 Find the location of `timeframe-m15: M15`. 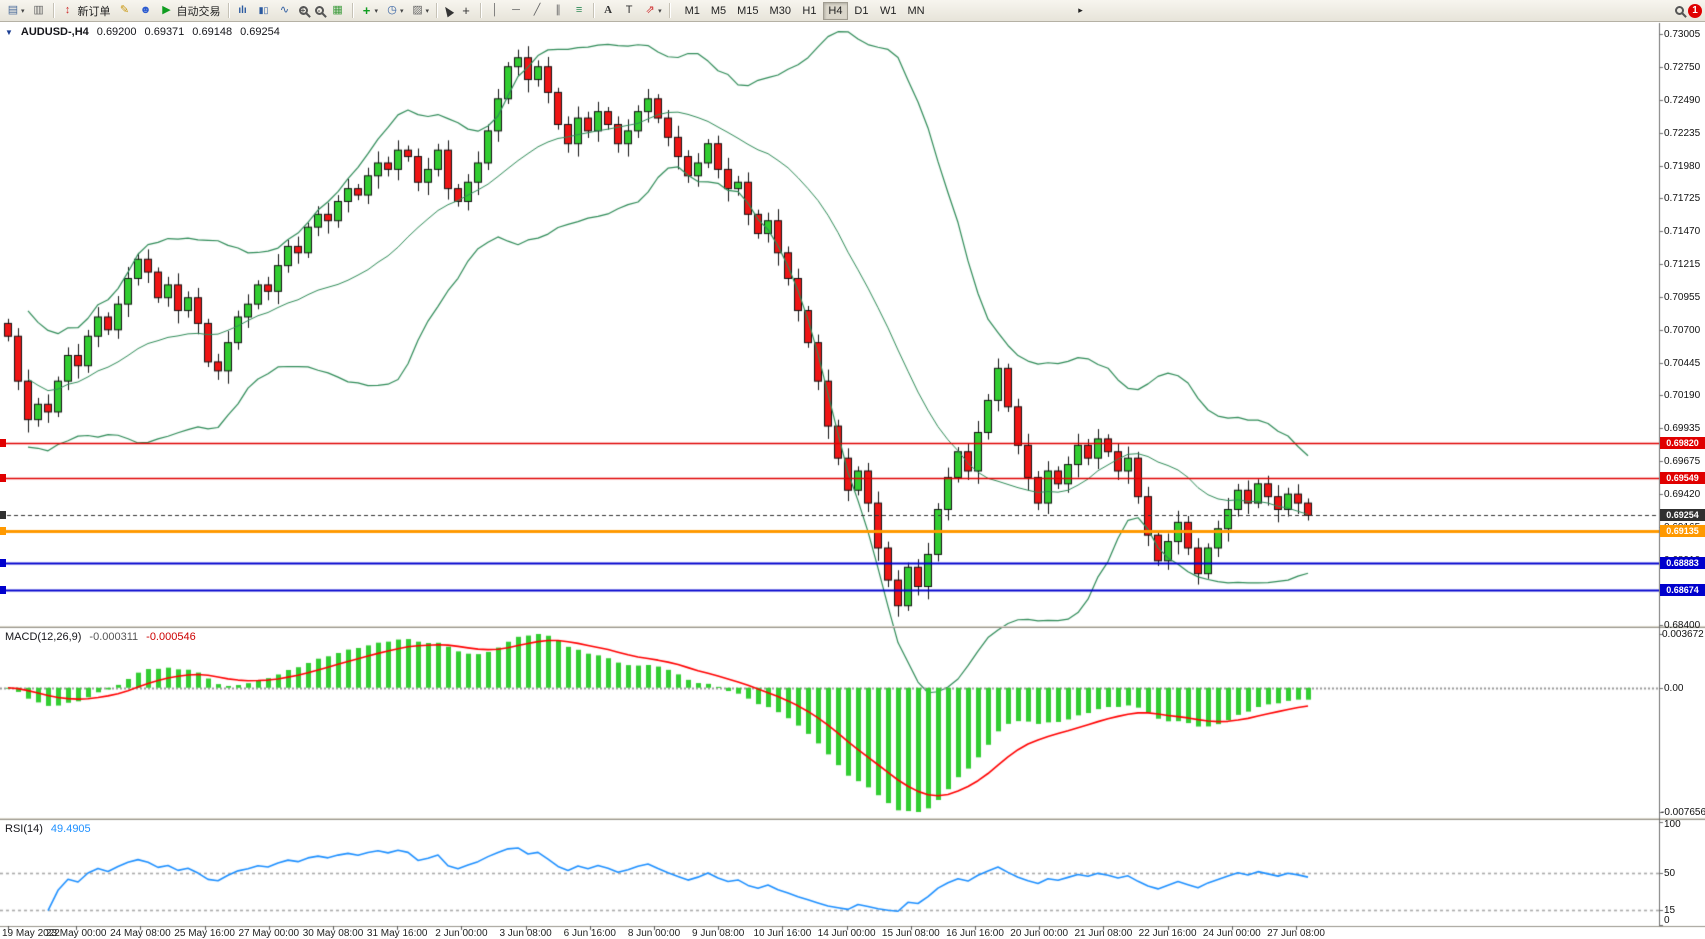

timeframe-m15: M15 is located at coordinates (747, 11).